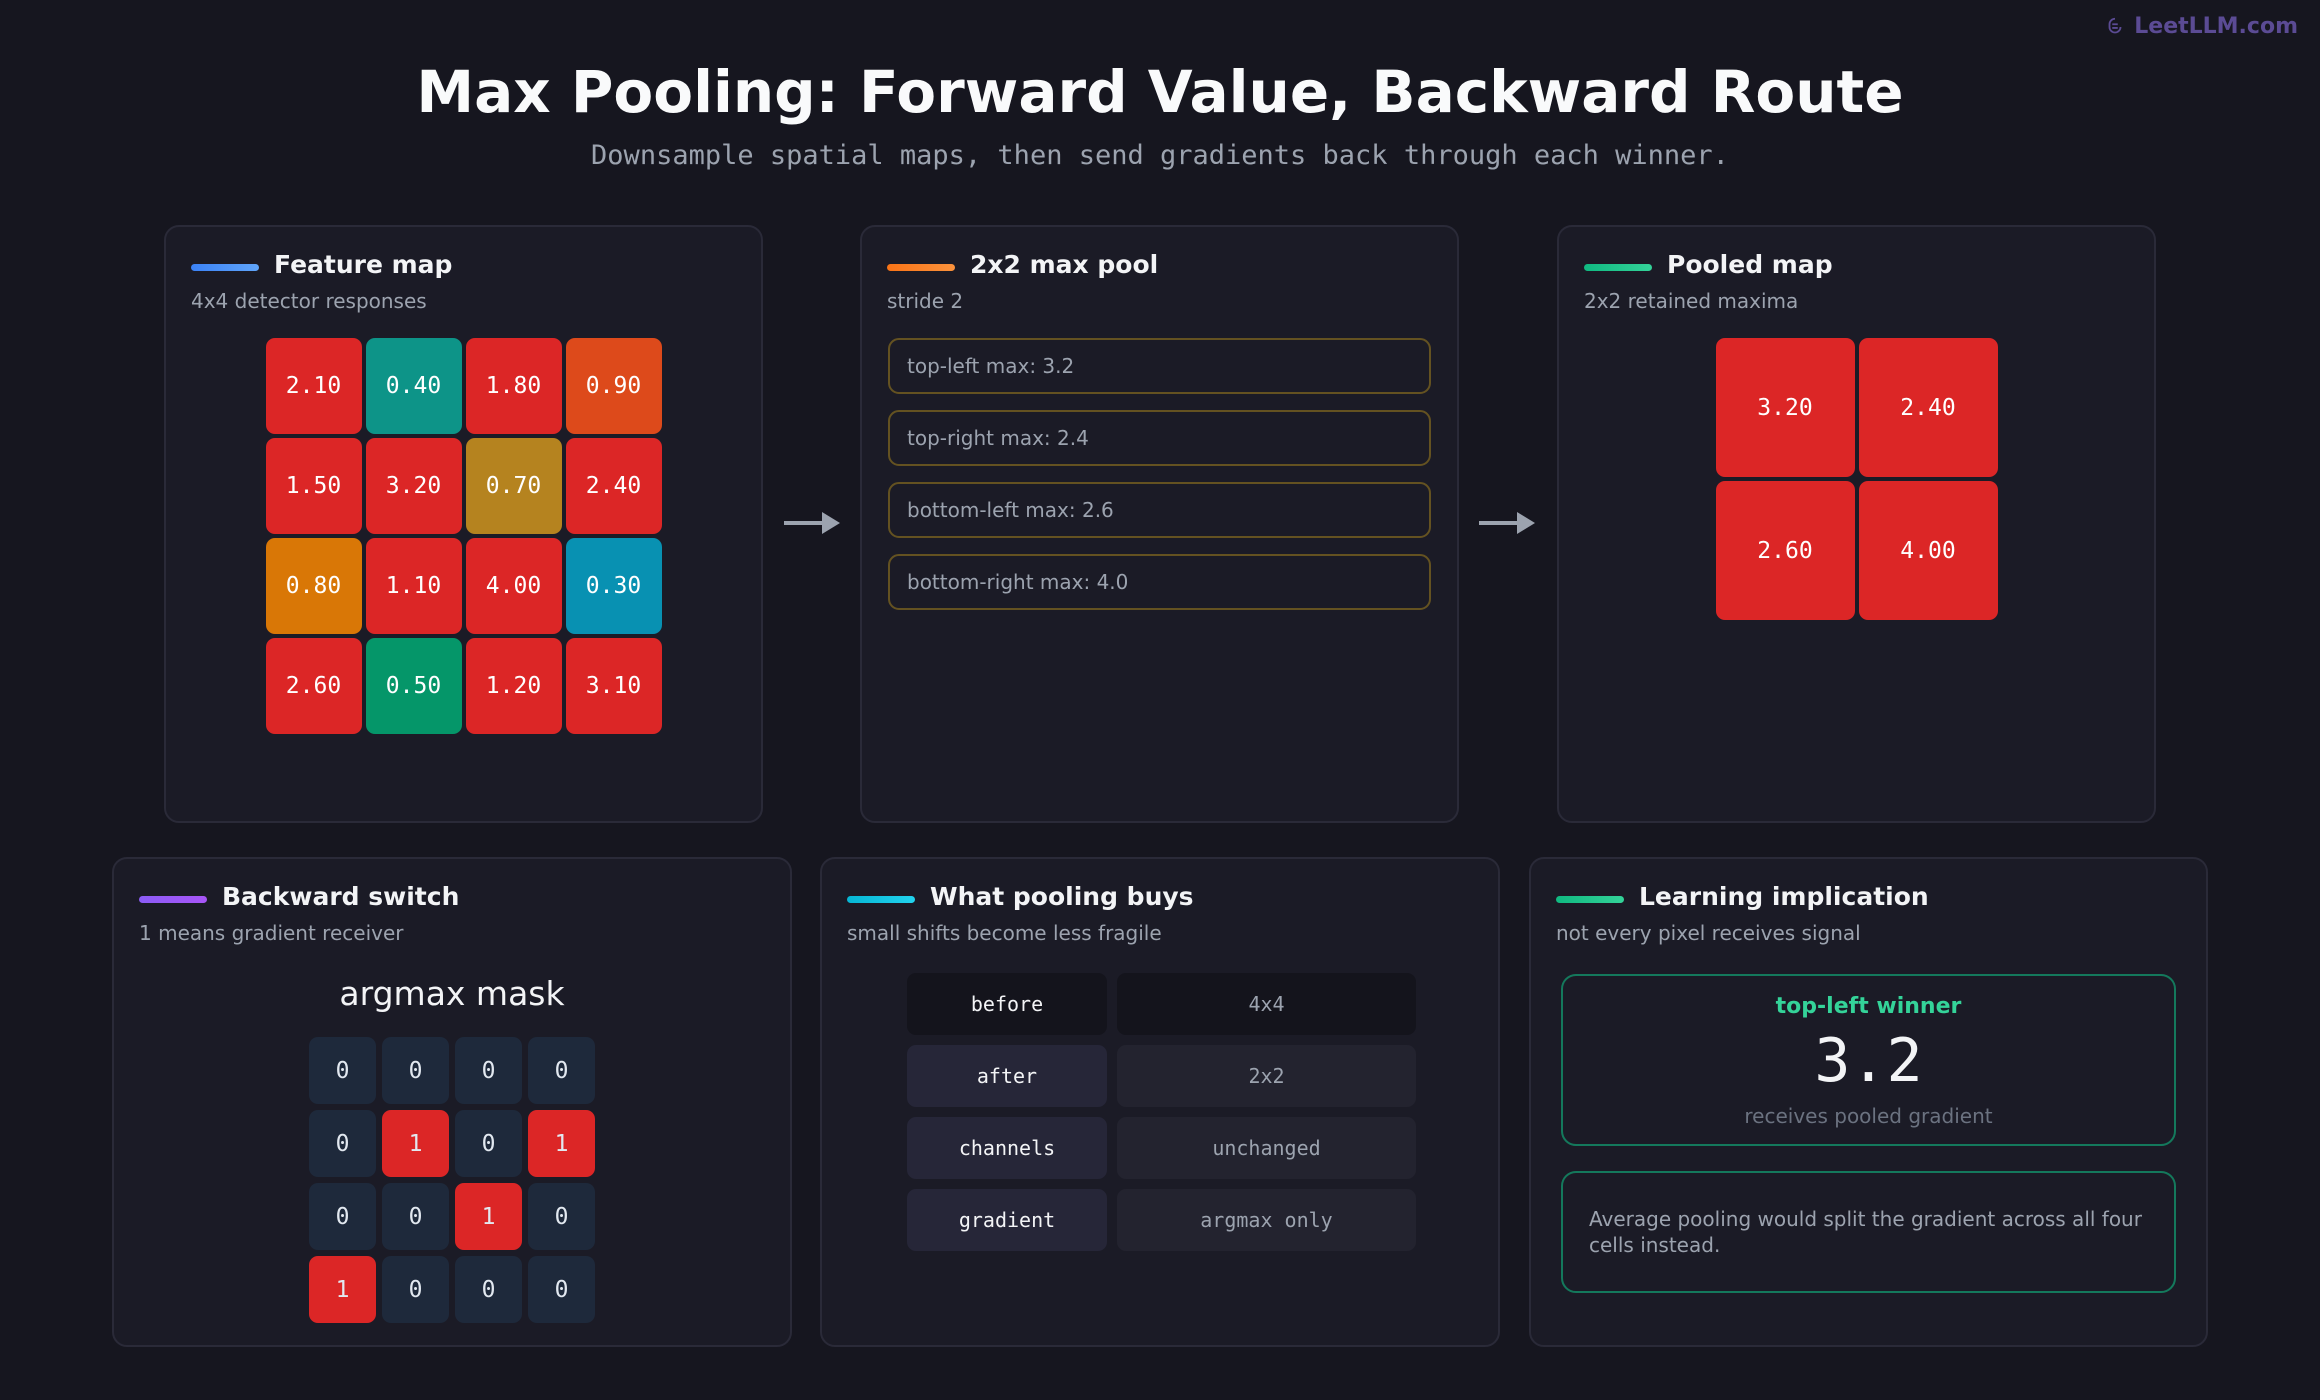 The width and height of the screenshot is (2320, 1400). Describe the element at coordinates (613, 486) in the screenshot. I see `feature-cell: 2.40` at that location.